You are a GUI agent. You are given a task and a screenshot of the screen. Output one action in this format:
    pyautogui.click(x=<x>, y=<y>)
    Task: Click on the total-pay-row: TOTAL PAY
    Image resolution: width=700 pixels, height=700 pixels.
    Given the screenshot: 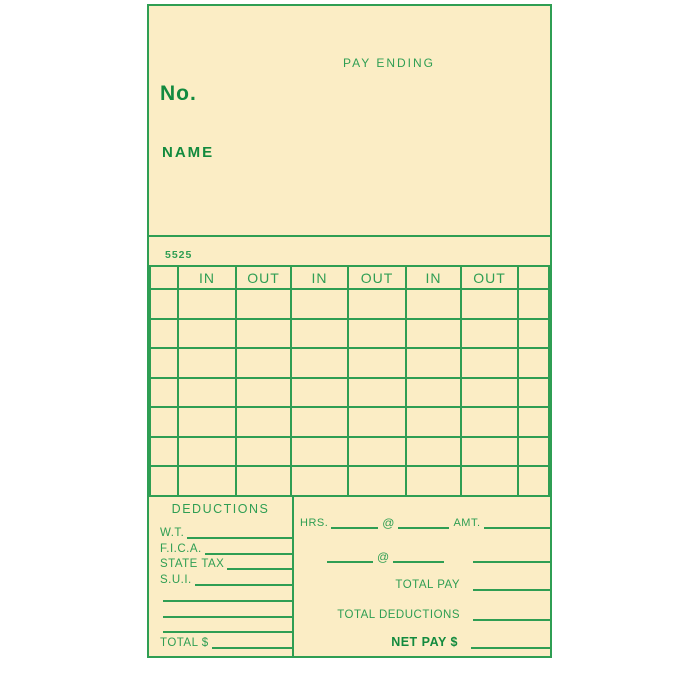 What is the action you would take?
    pyautogui.click(x=422, y=580)
    